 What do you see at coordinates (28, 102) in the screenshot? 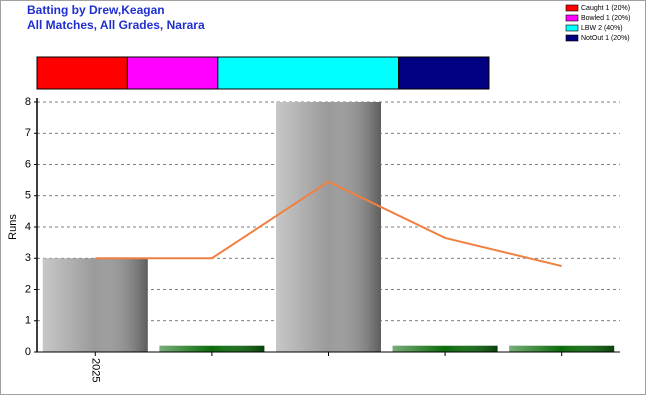
I see `y-tick-label: 8` at bounding box center [28, 102].